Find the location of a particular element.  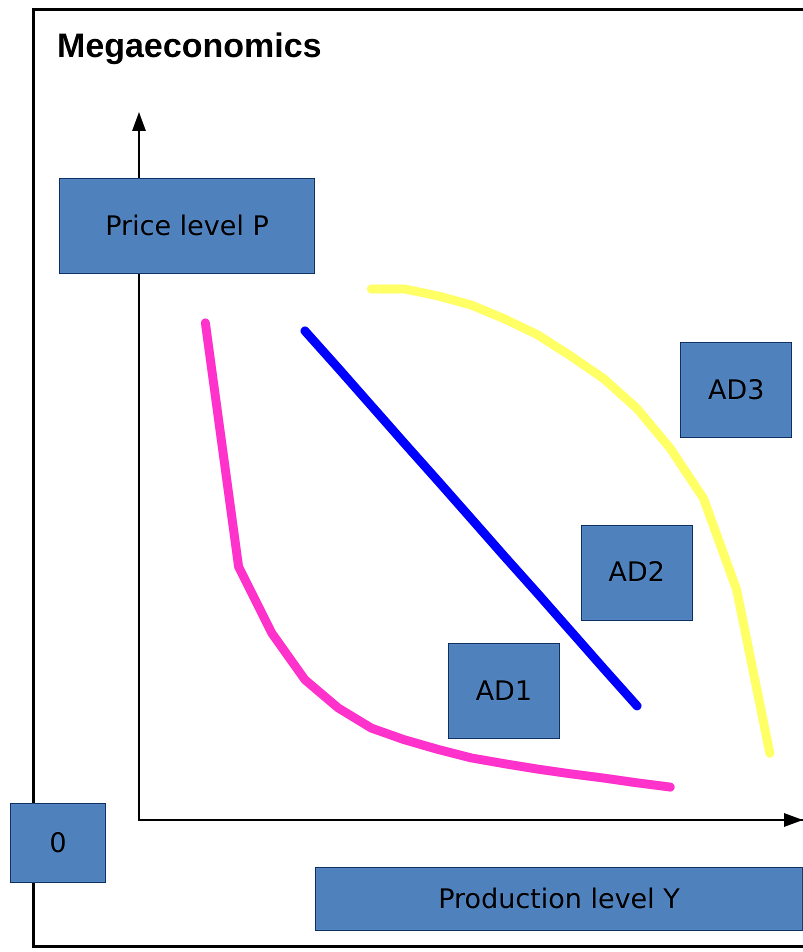

chart-title: Megaeconomics is located at coordinates (189, 46).